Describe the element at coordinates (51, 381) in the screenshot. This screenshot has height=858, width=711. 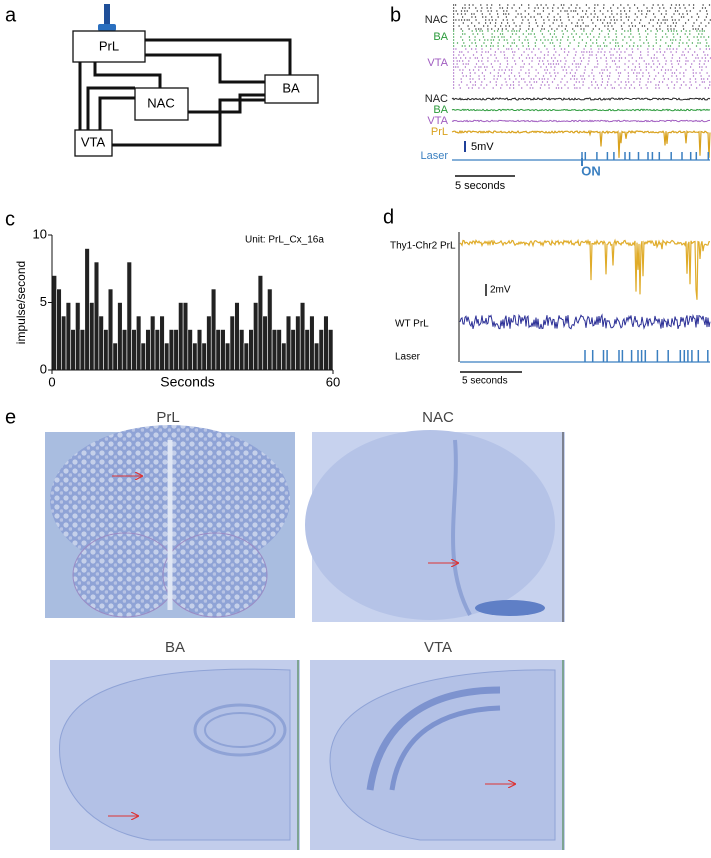
I see `x-tick-label: 0` at that location.